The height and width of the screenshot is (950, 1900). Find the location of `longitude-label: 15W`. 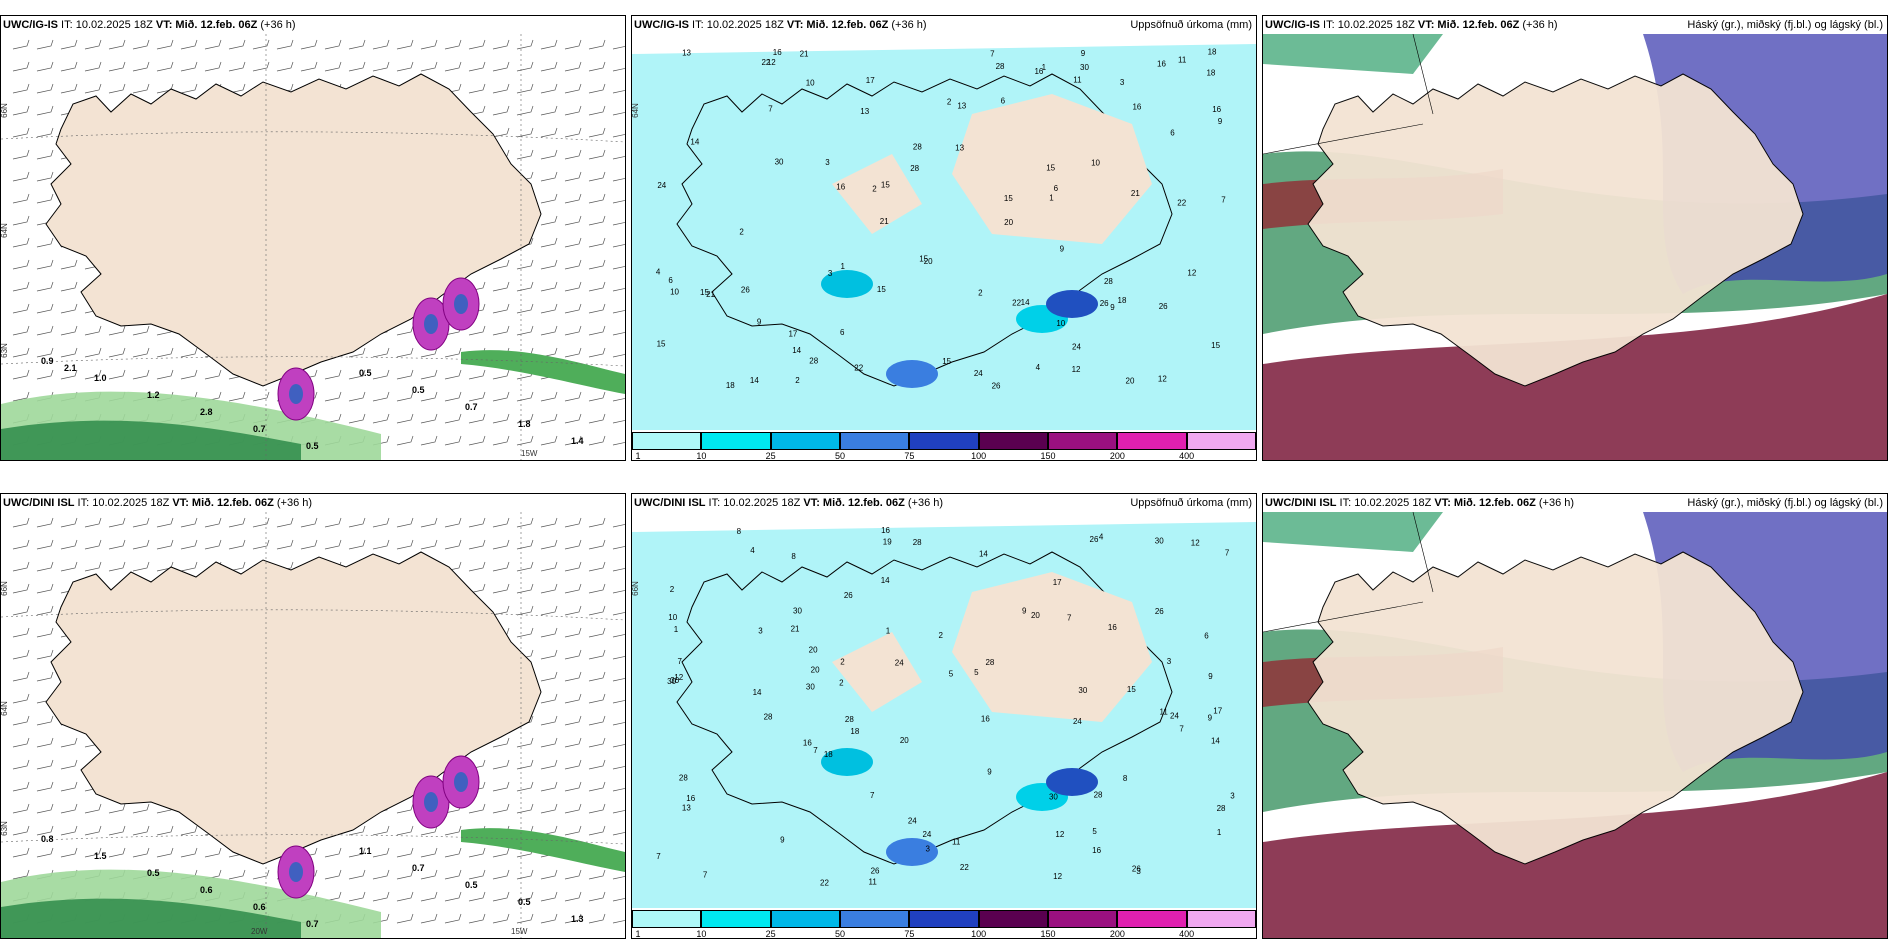

longitude-label: 15W is located at coordinates (529, 453).